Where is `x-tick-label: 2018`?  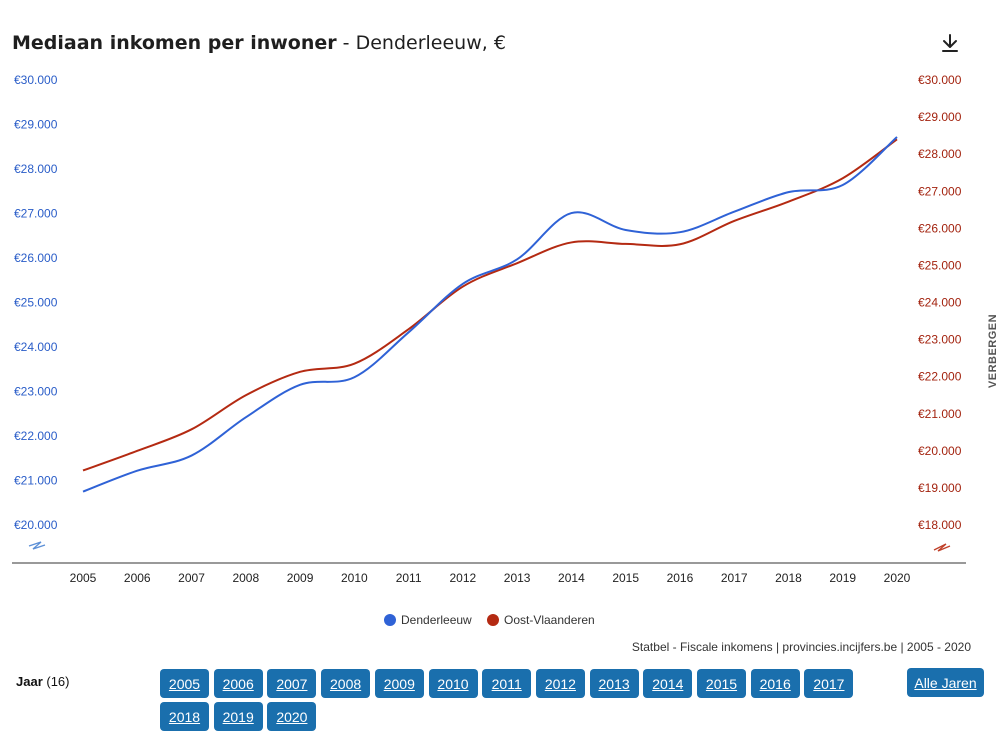
x-tick-label: 2018 is located at coordinates (788, 578).